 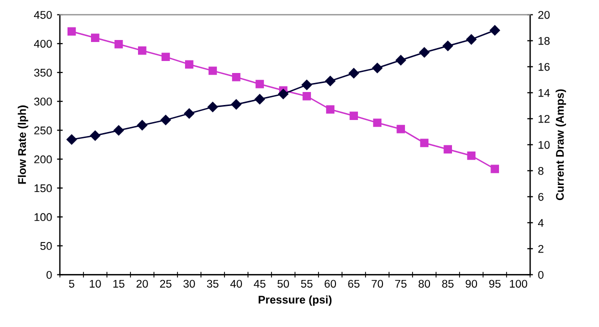 I want to click on x-tick-label: 5, so click(x=71, y=284).